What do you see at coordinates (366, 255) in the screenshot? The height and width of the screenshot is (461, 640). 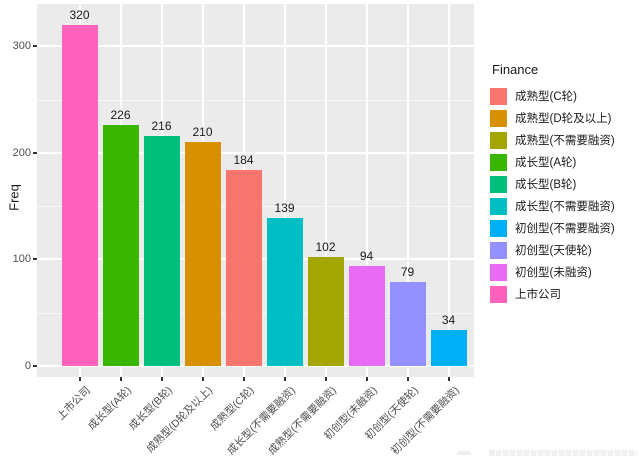 I see `bar-value-label: 94` at bounding box center [366, 255].